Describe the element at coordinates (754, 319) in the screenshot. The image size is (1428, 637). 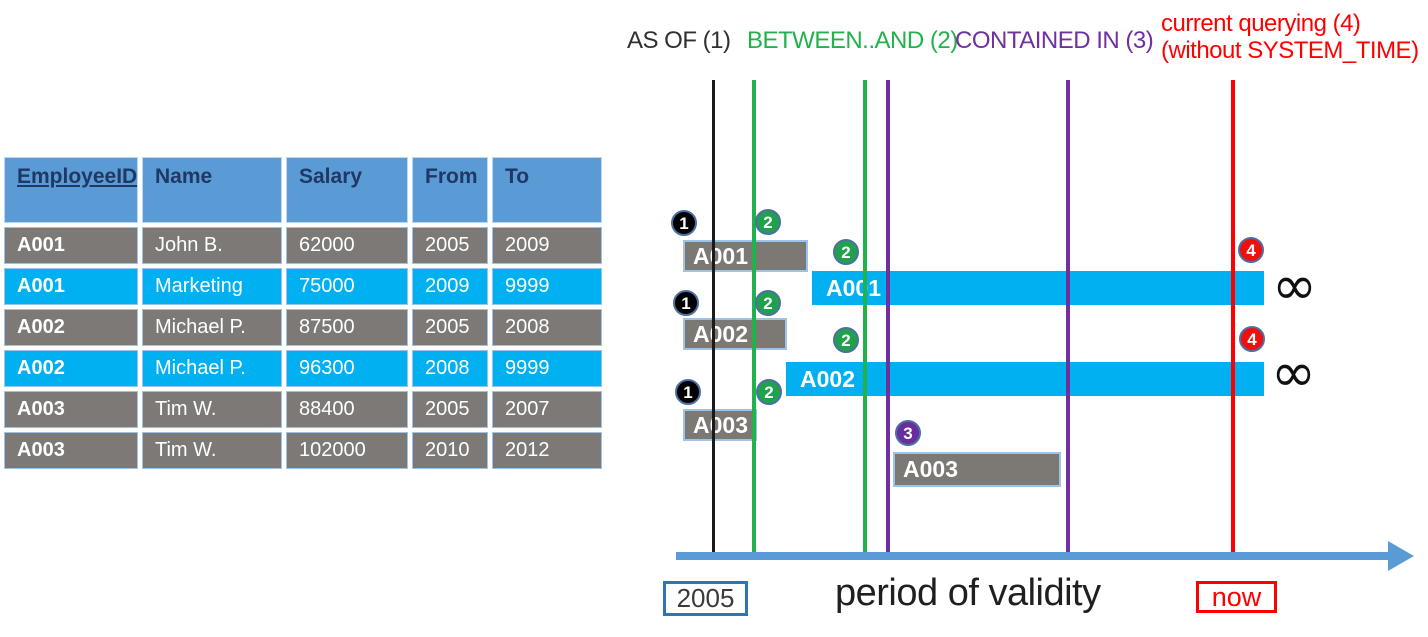
I see `between-and-start-line` at that location.